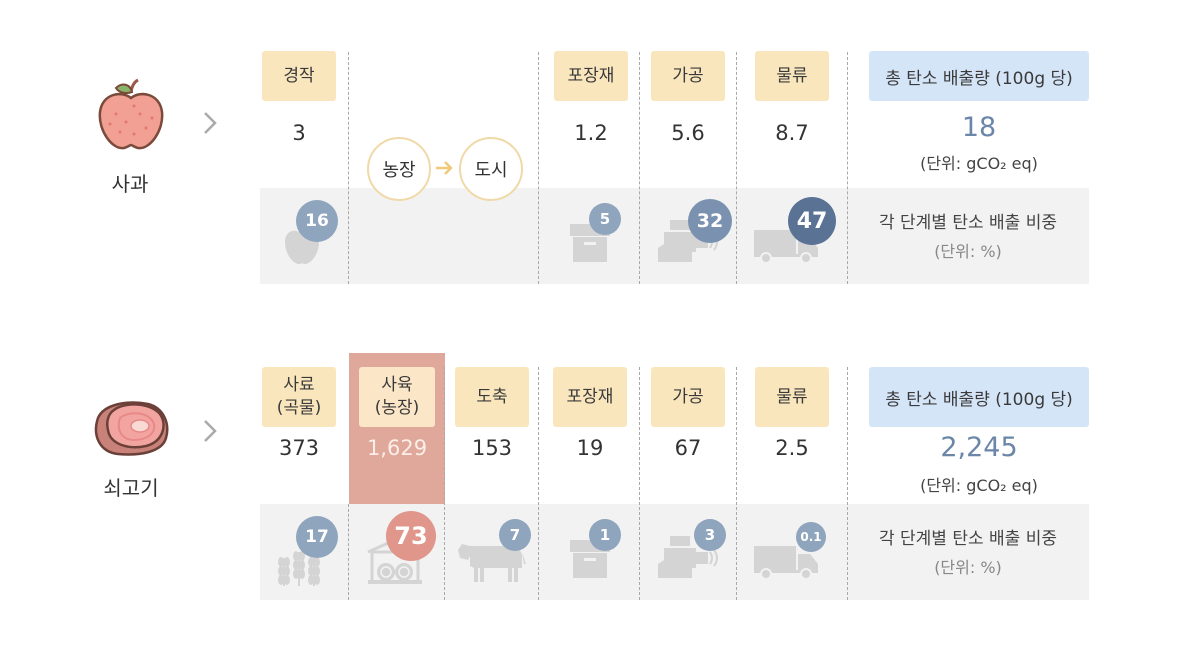  I want to click on beef-stage-feed-value: 373, so click(299, 448).